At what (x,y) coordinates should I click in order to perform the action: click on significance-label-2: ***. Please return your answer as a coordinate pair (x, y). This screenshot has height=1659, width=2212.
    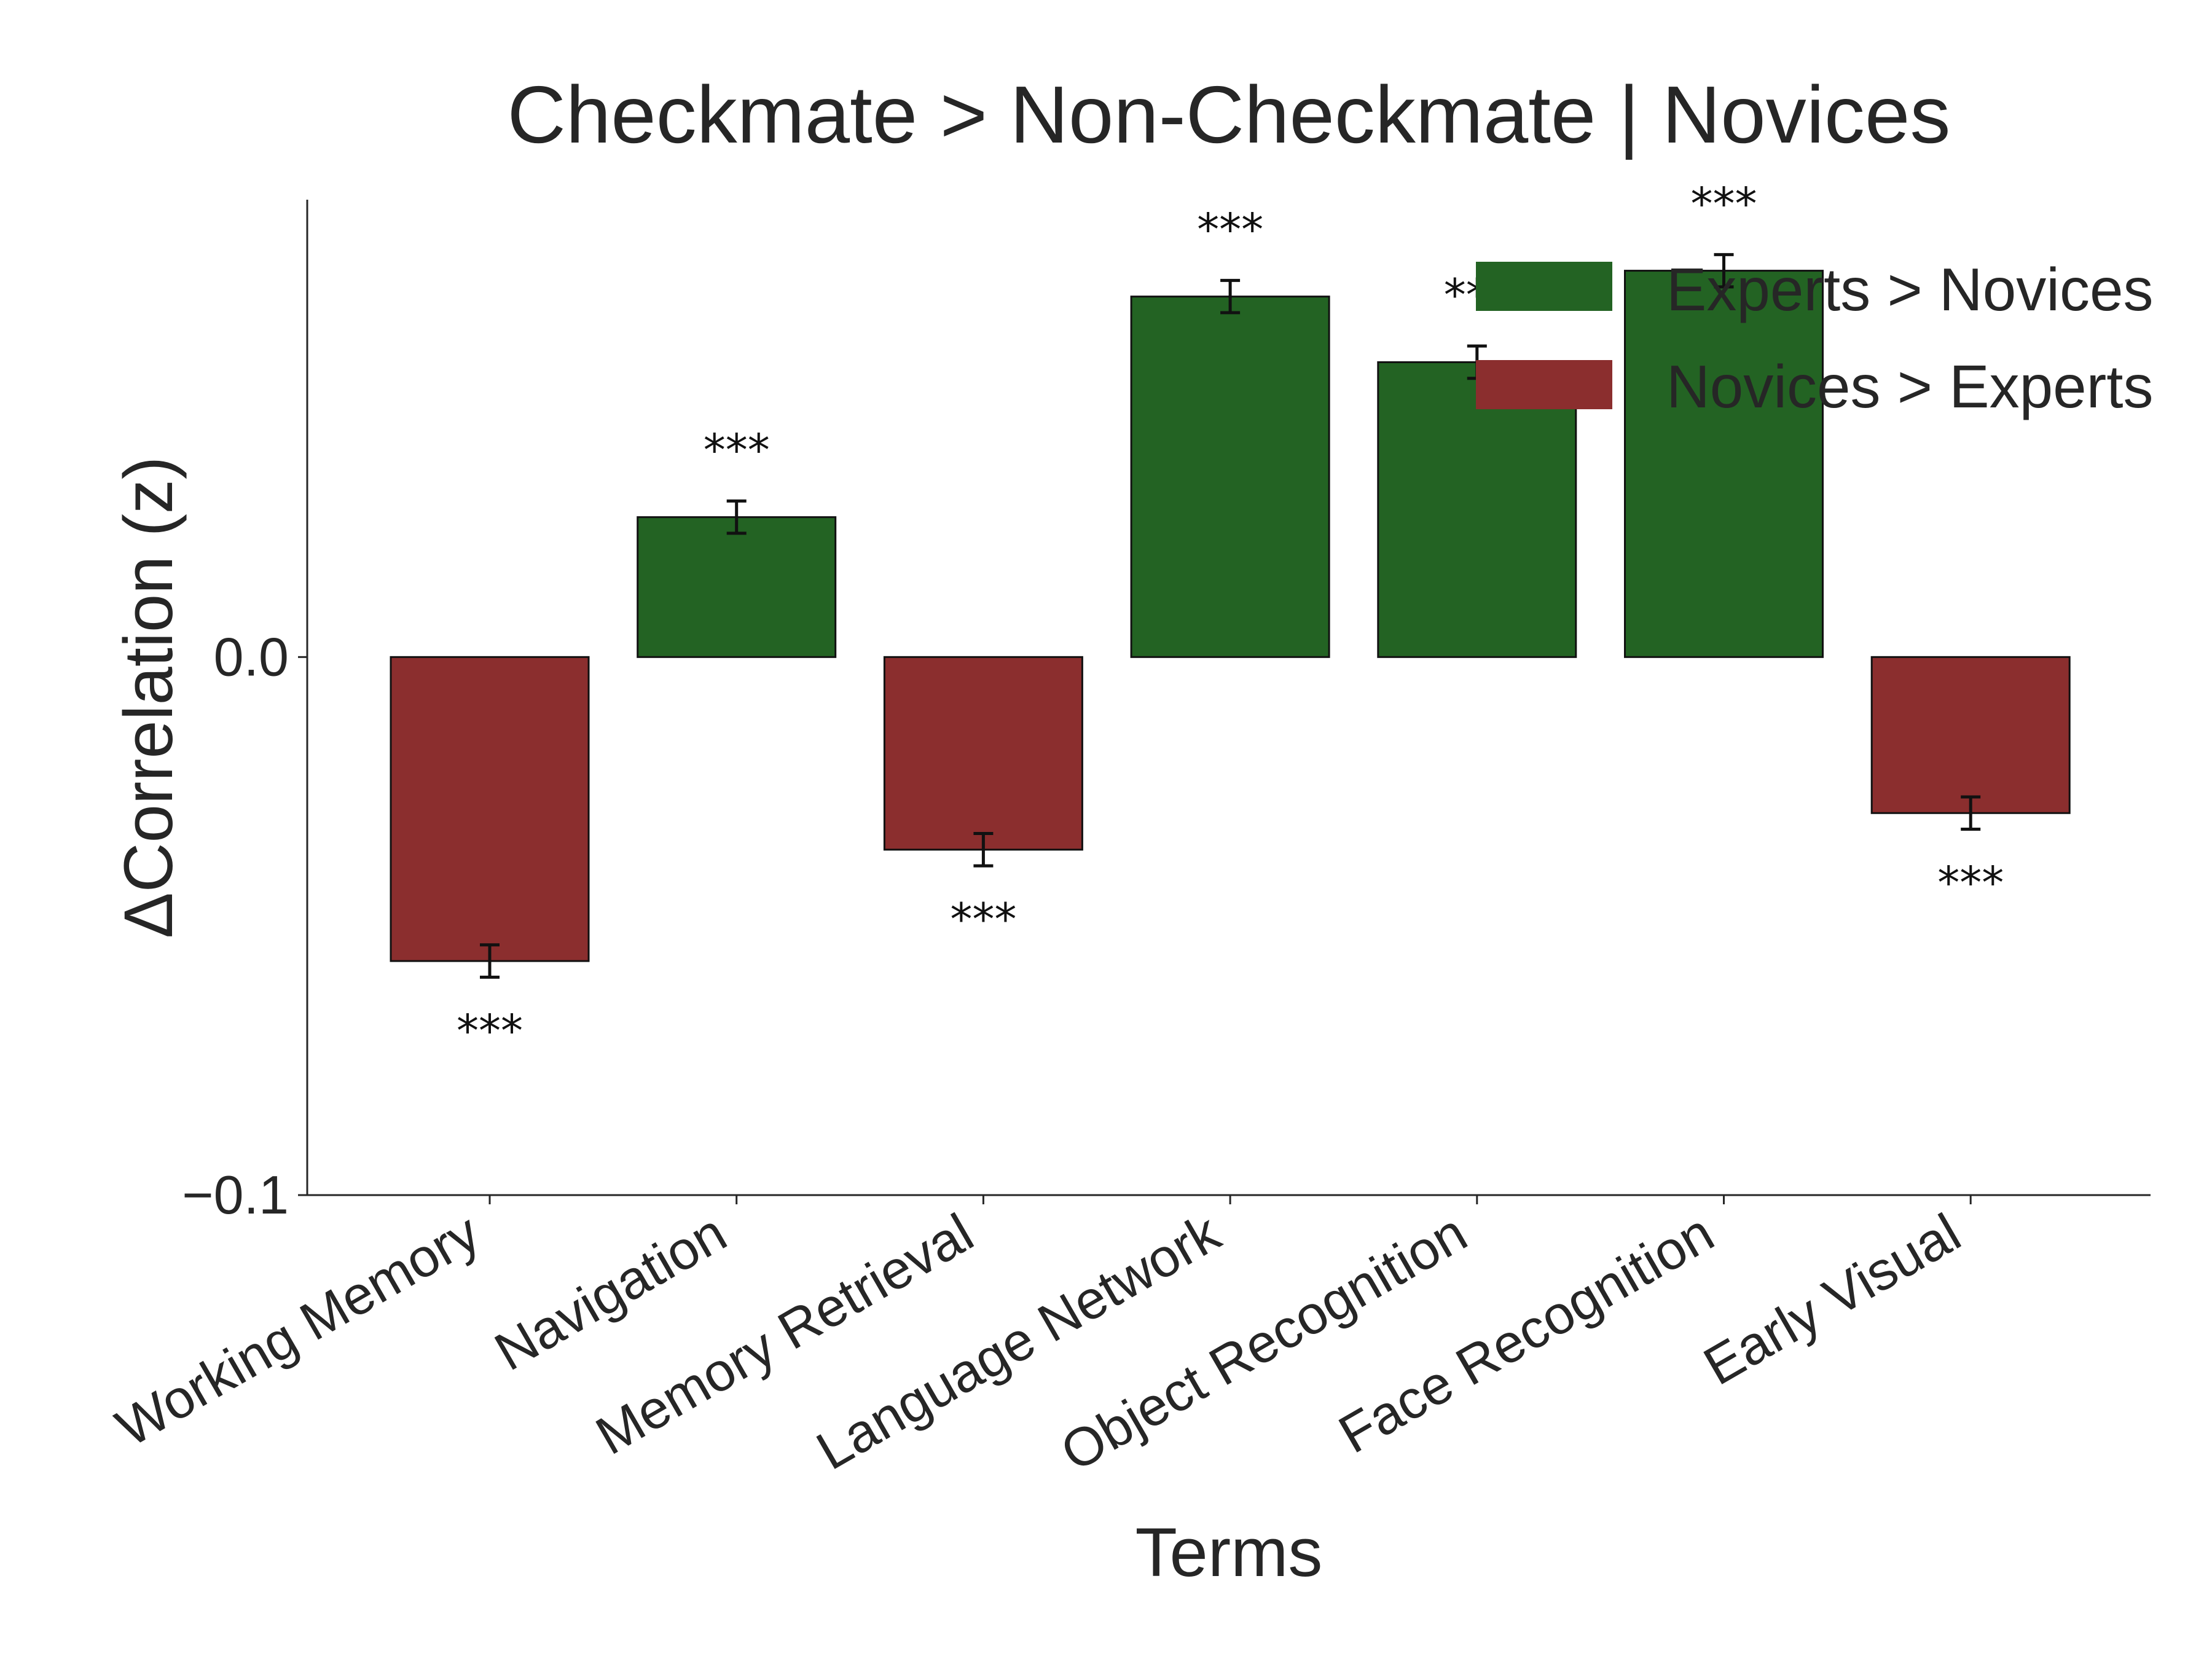
    Looking at the image, I should click on (983, 919).